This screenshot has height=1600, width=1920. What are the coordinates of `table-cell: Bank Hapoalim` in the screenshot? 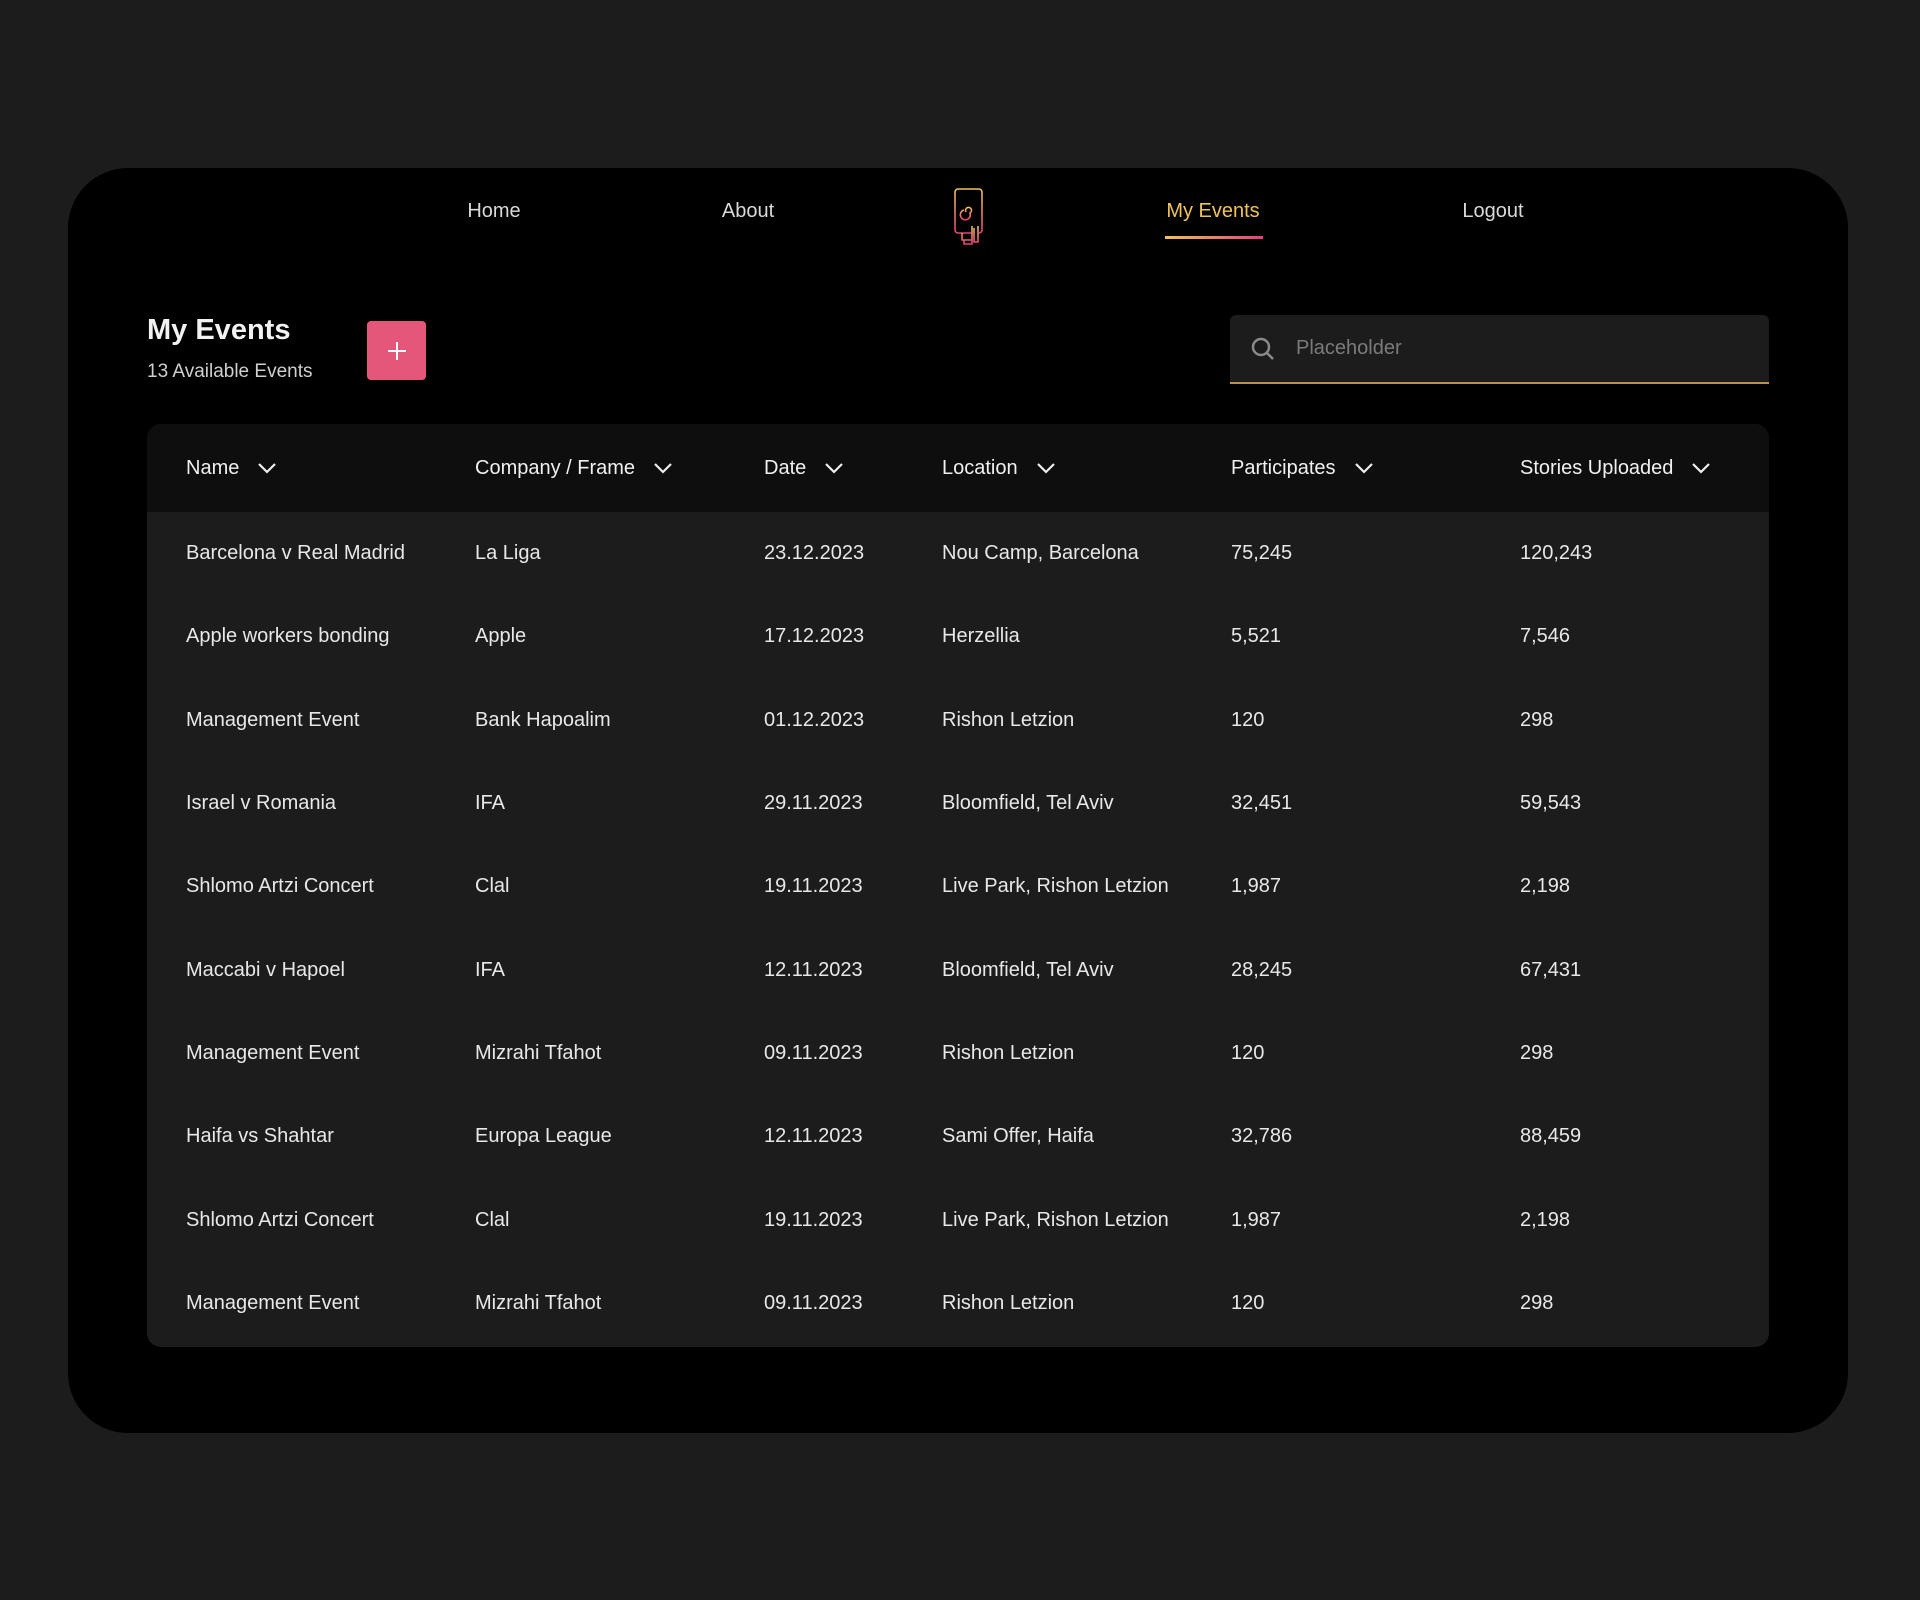 It's located at (543, 719).